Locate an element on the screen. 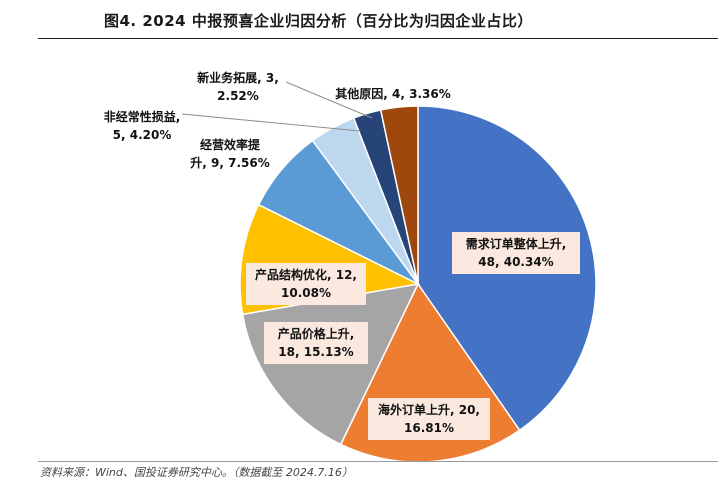  slice-label: 48, 40.34% is located at coordinates (515, 262).